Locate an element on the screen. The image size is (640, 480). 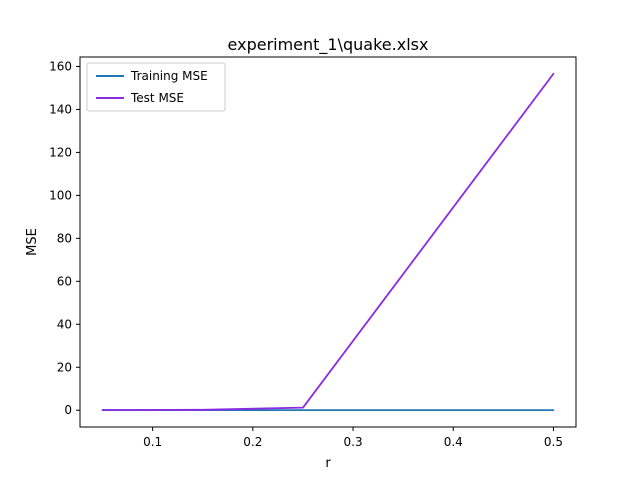
legend: Training MSE Test MSE is located at coordinates (156, 87).